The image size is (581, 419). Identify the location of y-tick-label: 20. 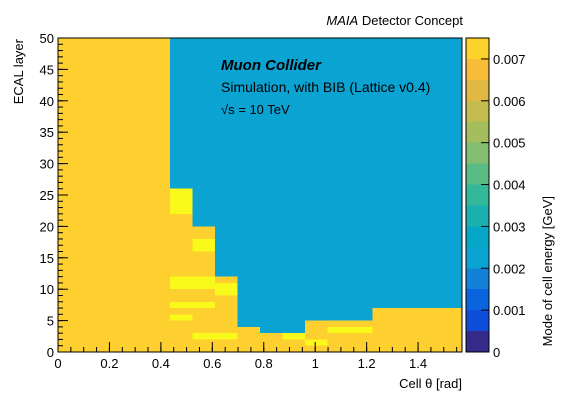
(47, 226).